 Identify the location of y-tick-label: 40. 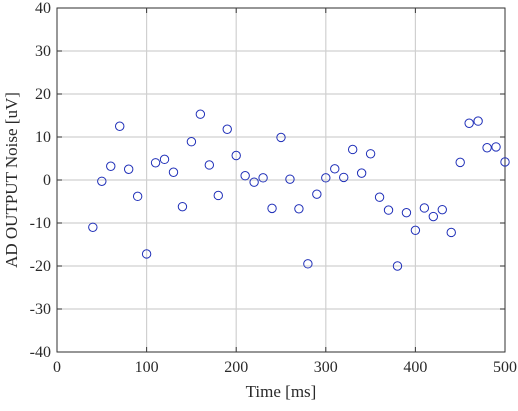
(43, 8).